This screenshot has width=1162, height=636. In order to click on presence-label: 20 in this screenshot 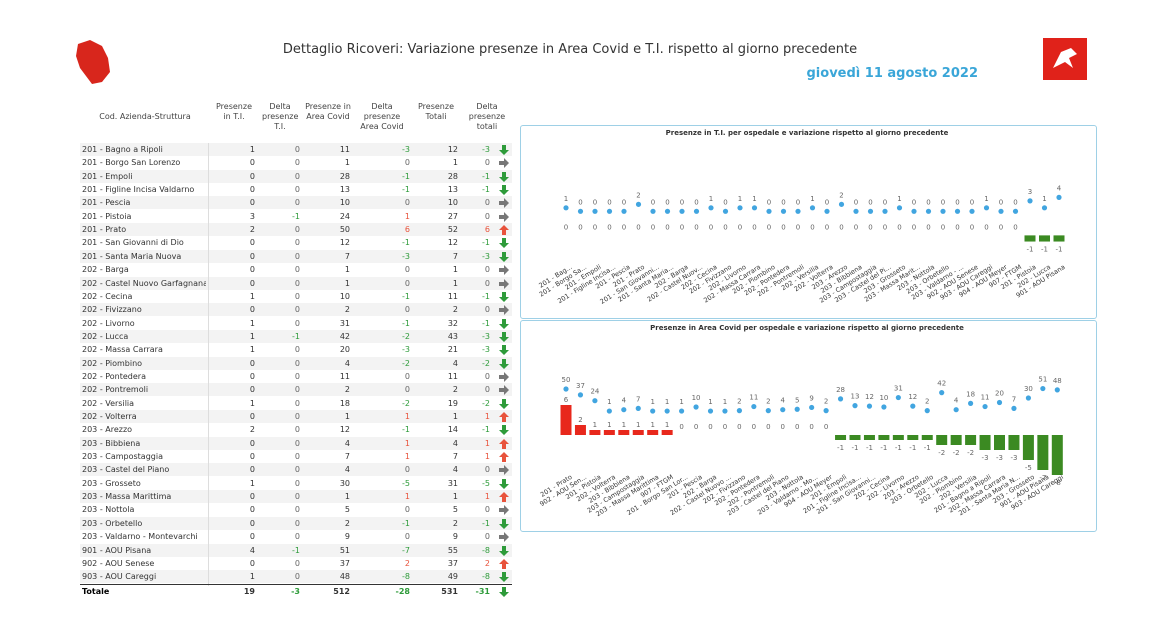, I will do `click(999, 394)`.